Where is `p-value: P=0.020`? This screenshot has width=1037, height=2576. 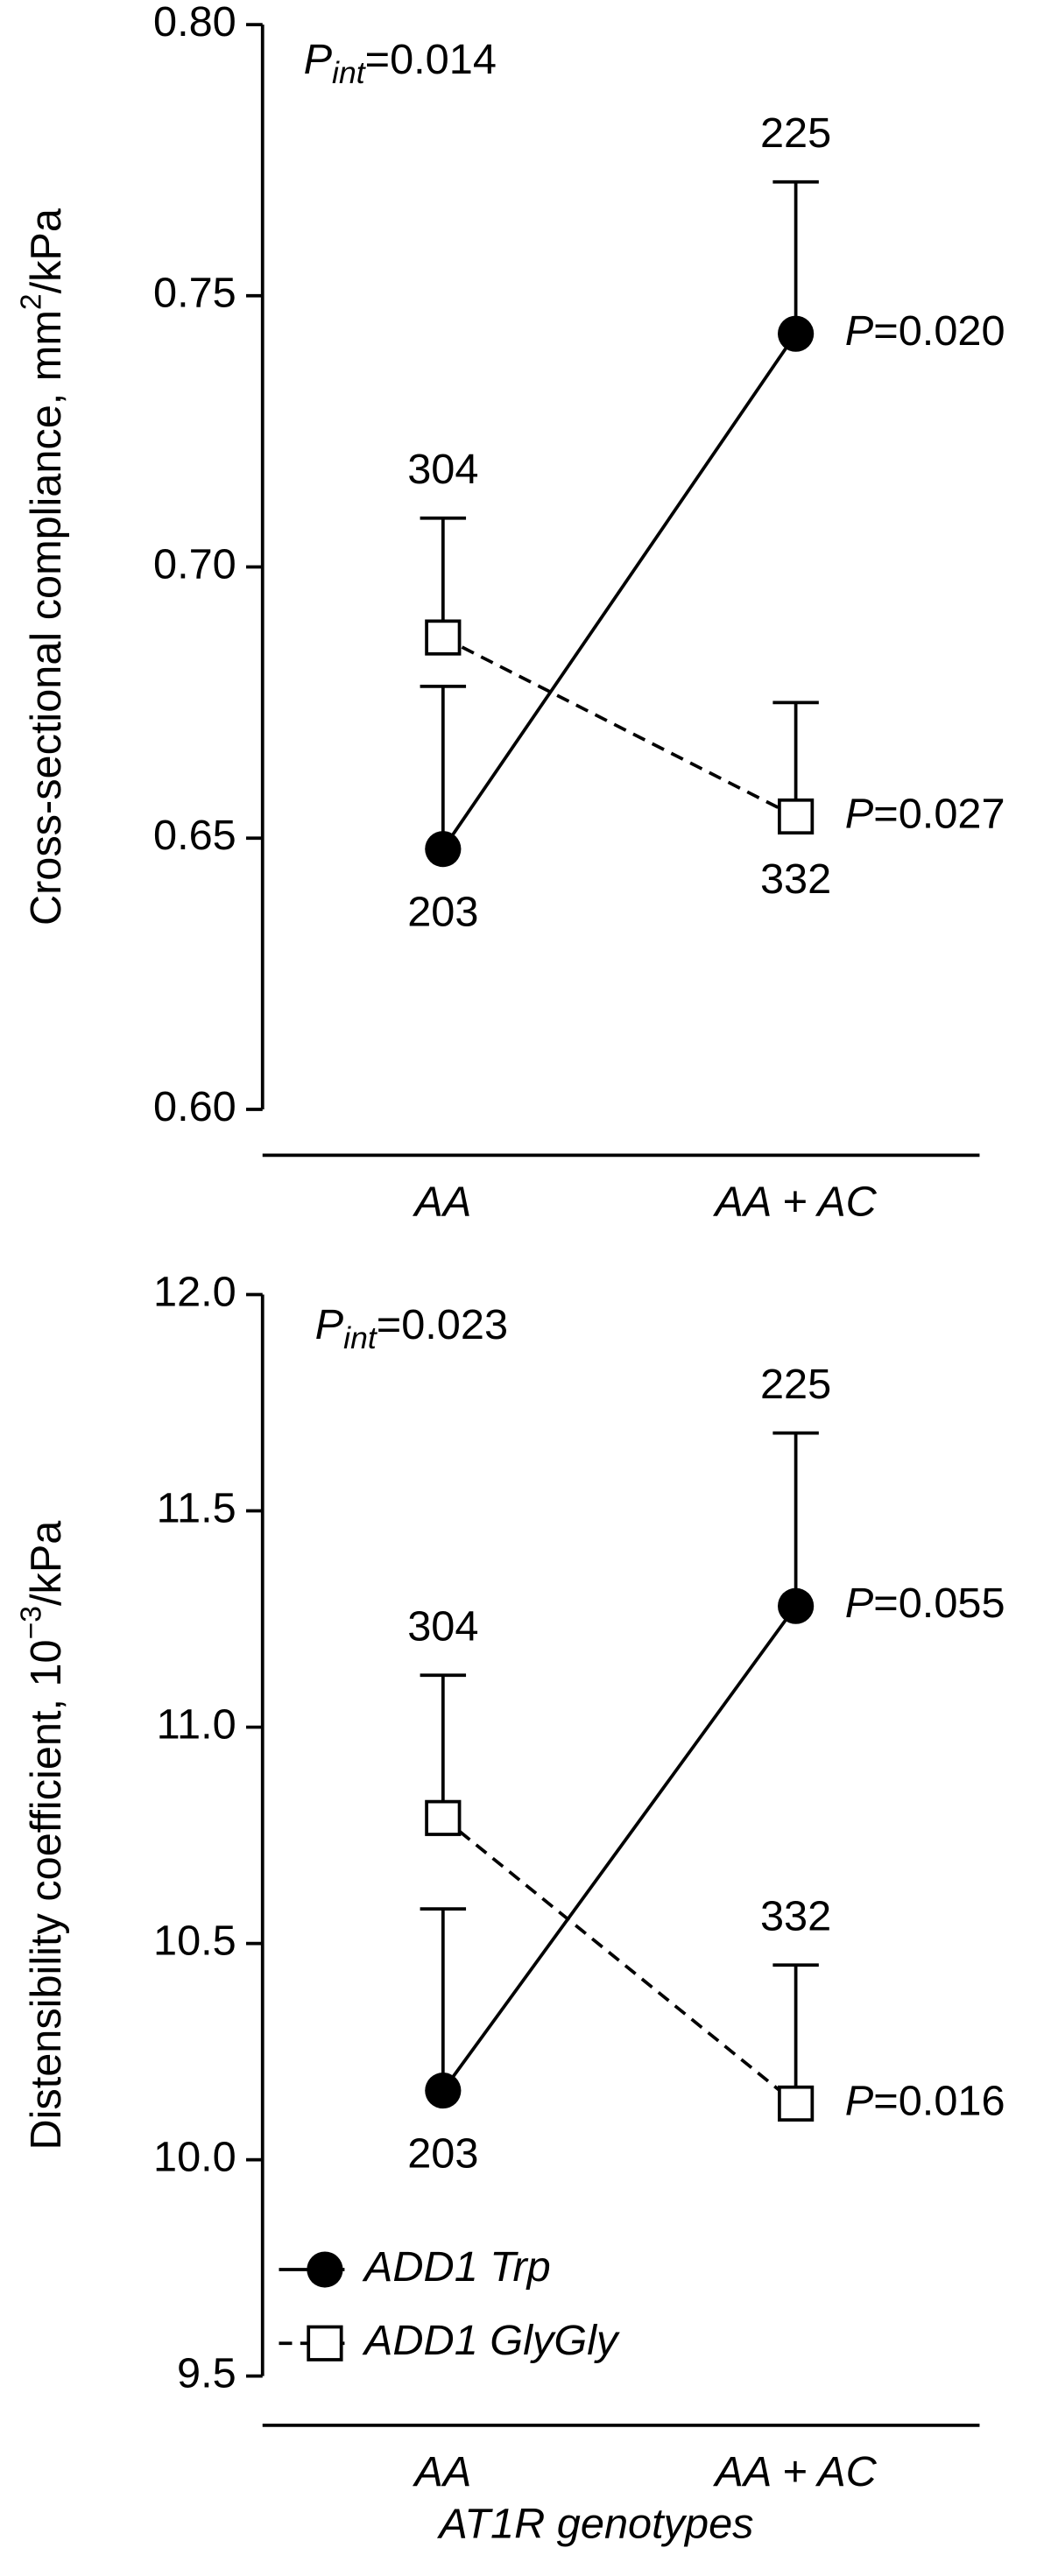
p-value: P=0.020 is located at coordinates (925, 331).